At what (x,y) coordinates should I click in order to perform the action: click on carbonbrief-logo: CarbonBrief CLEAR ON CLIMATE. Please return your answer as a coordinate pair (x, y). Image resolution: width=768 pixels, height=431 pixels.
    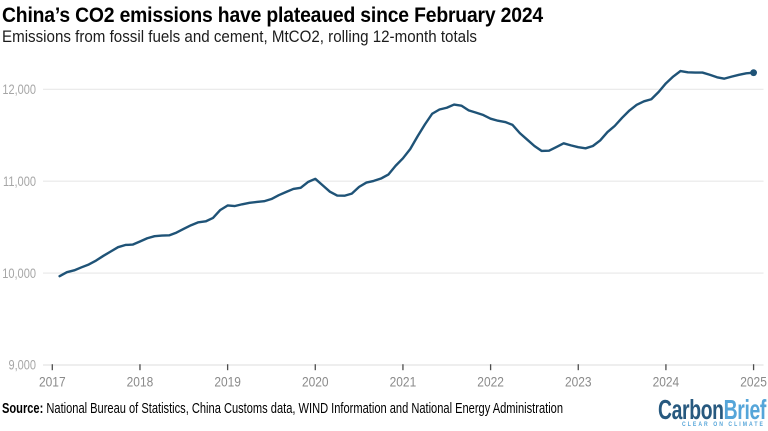
    Looking at the image, I should click on (713, 410).